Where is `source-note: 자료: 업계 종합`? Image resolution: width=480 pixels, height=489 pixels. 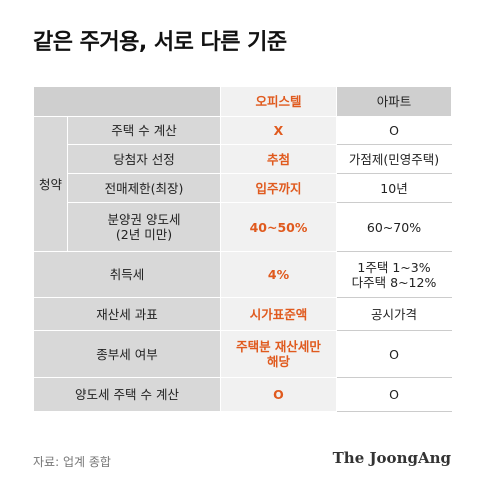
source-note: 자료: 업계 종합 is located at coordinates (72, 462).